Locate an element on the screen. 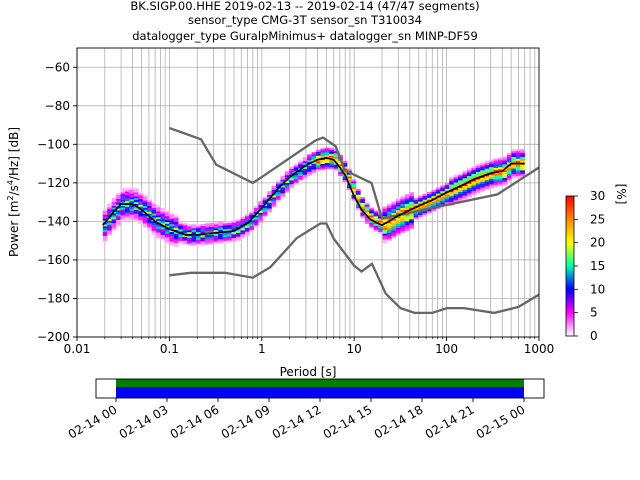 Image resolution: width=640 pixels, height=480 pixels. timeline-tick-label: 02-14 03 is located at coordinates (144, 421).